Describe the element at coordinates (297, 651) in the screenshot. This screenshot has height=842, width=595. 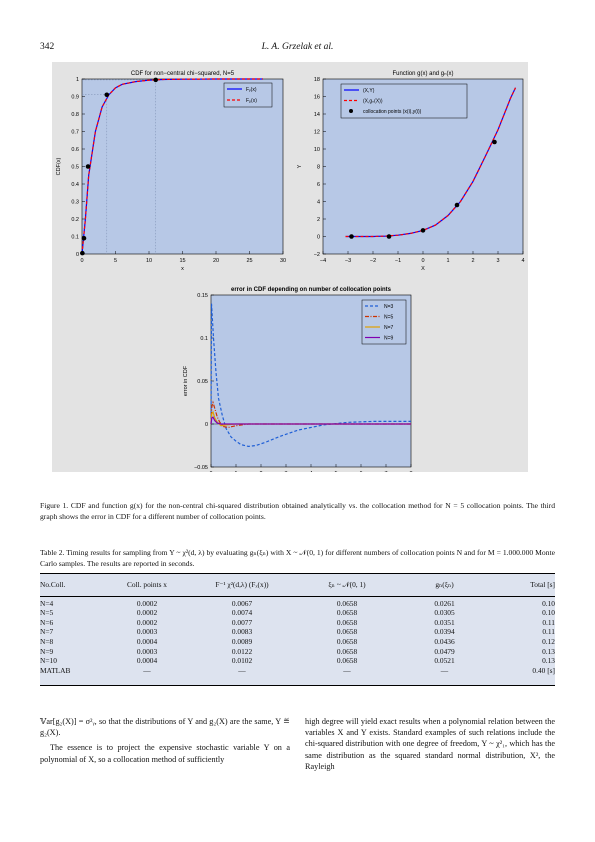
I see `table-row: N=9 0.0003 0.0122 0.0658 0.0479 0.13` at that location.